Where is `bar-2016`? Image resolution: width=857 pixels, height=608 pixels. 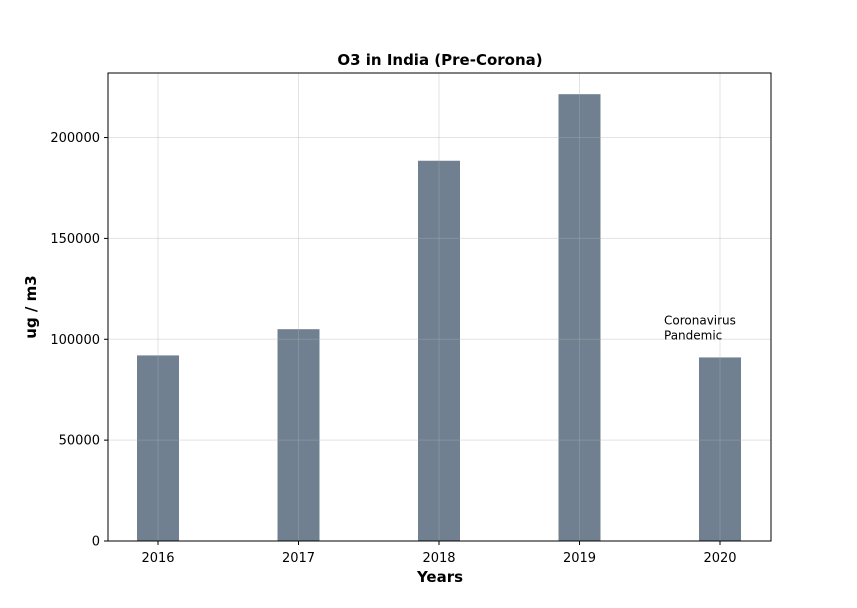 bar-2016 is located at coordinates (158, 448).